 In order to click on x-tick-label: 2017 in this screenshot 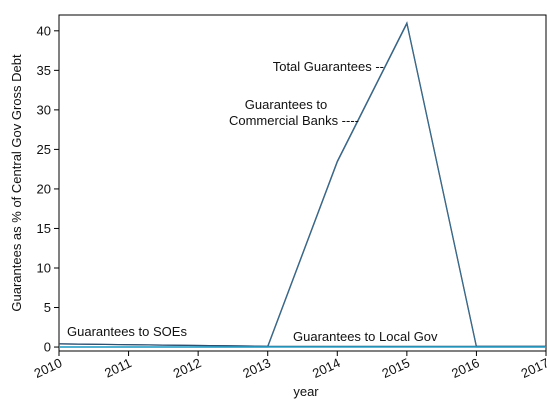, I will do `click(534, 368)`.